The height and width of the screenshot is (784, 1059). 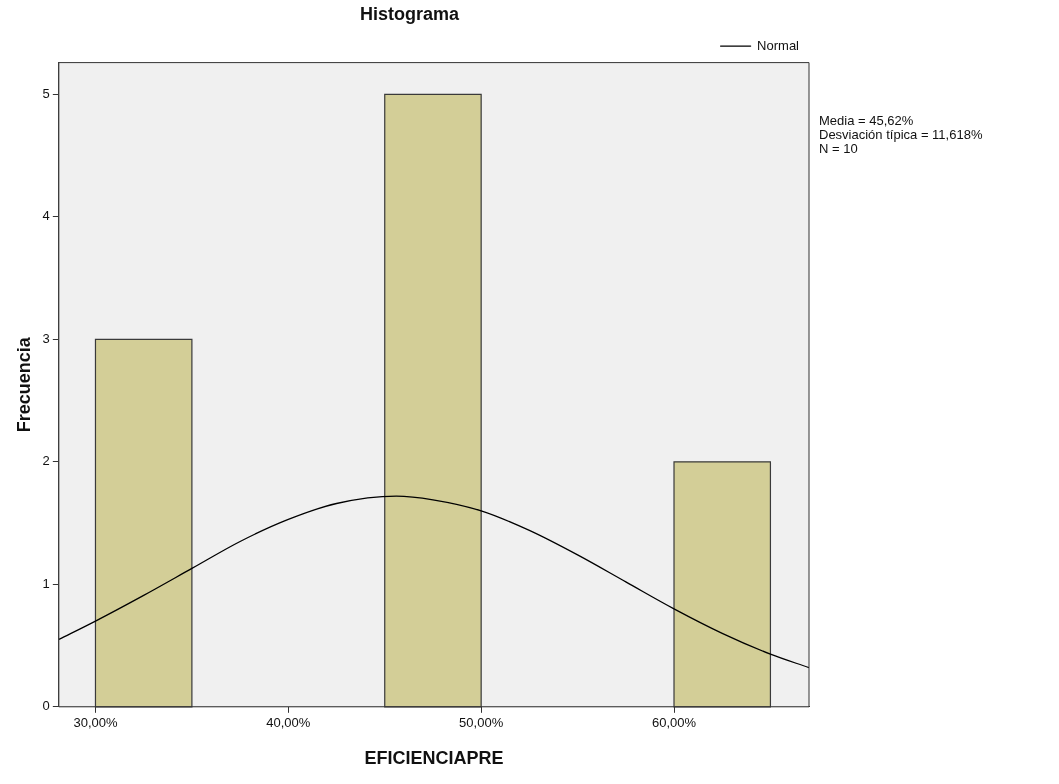 I want to click on chart-title: Histograma, so click(x=409, y=13).